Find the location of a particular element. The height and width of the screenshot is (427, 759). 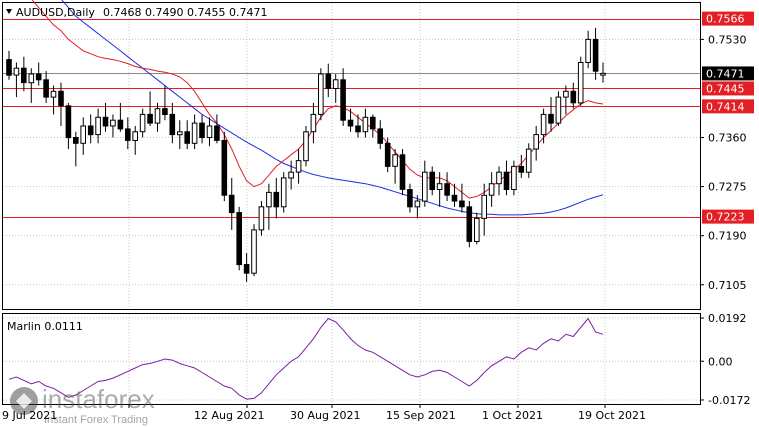

level-price-tag: 0.7445 is located at coordinates (728, 88).